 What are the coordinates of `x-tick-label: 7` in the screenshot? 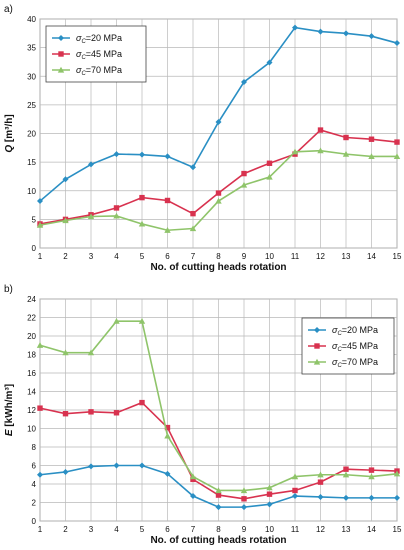 It's located at (193, 529).